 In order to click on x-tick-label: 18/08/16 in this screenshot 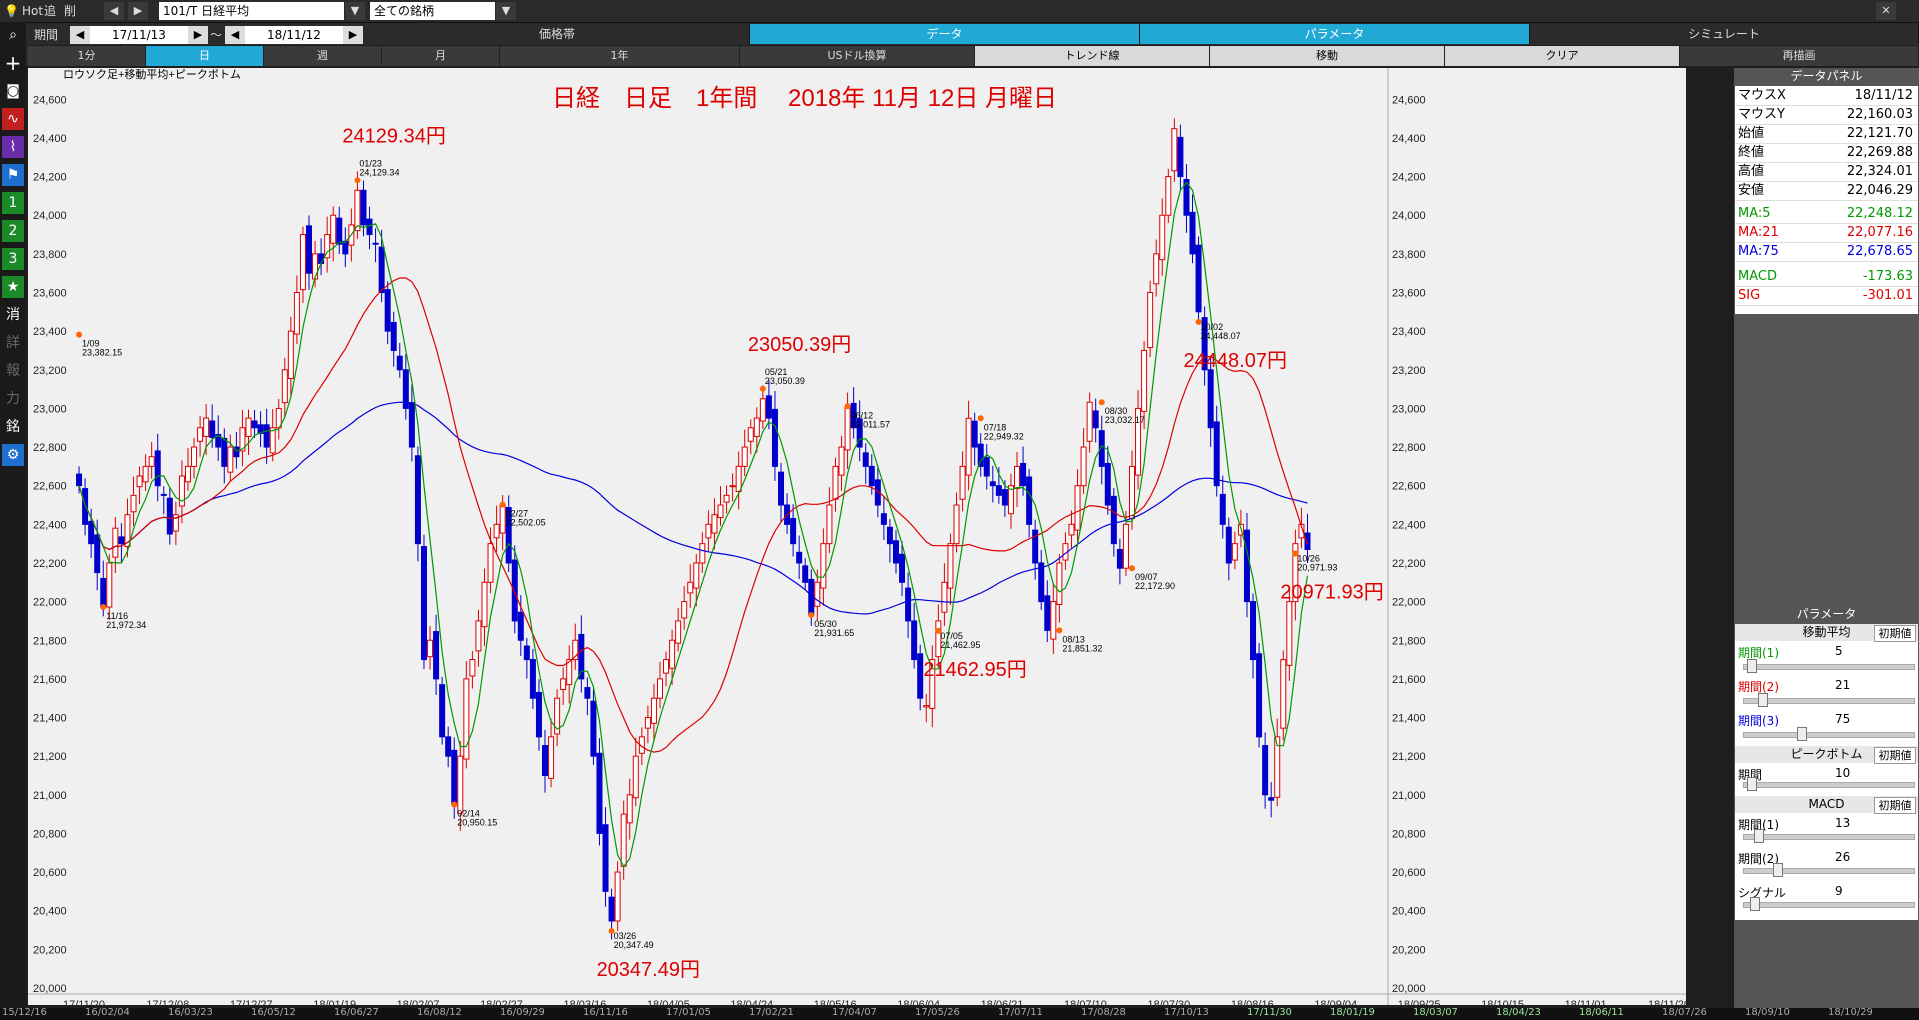, I will do `click(1252, 1002)`.